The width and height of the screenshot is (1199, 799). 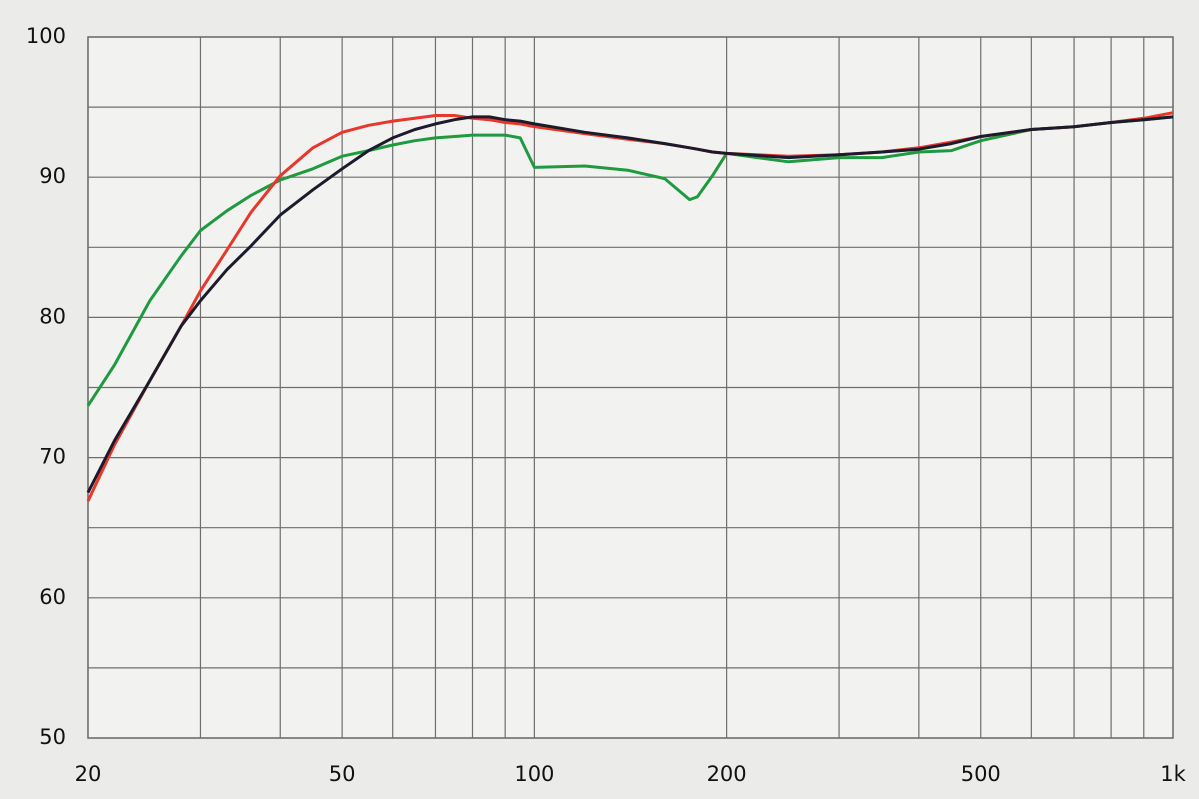 I want to click on x-tick-label: 20, so click(x=88, y=774).